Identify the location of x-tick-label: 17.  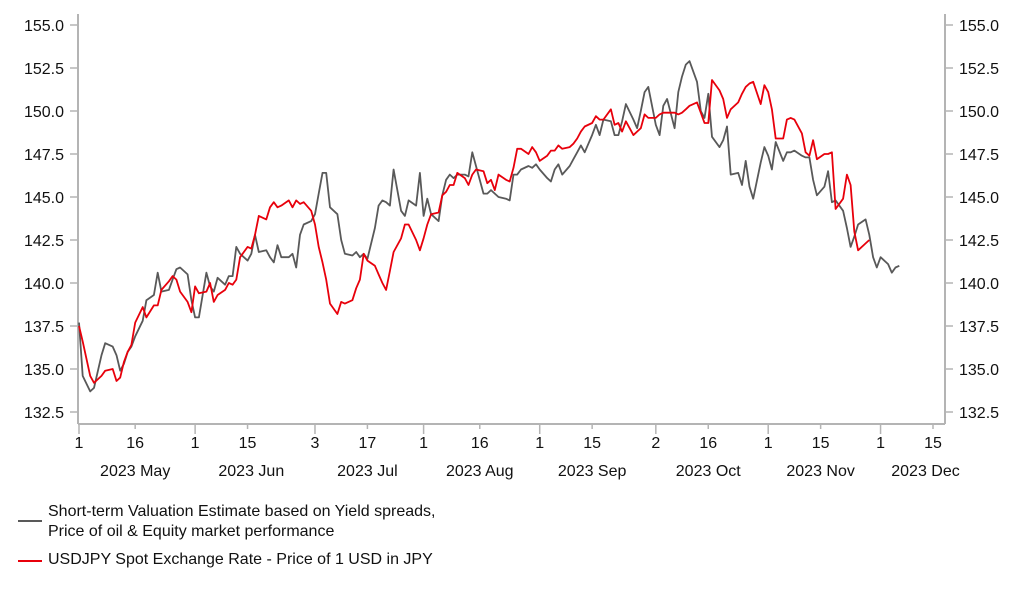
(368, 443).